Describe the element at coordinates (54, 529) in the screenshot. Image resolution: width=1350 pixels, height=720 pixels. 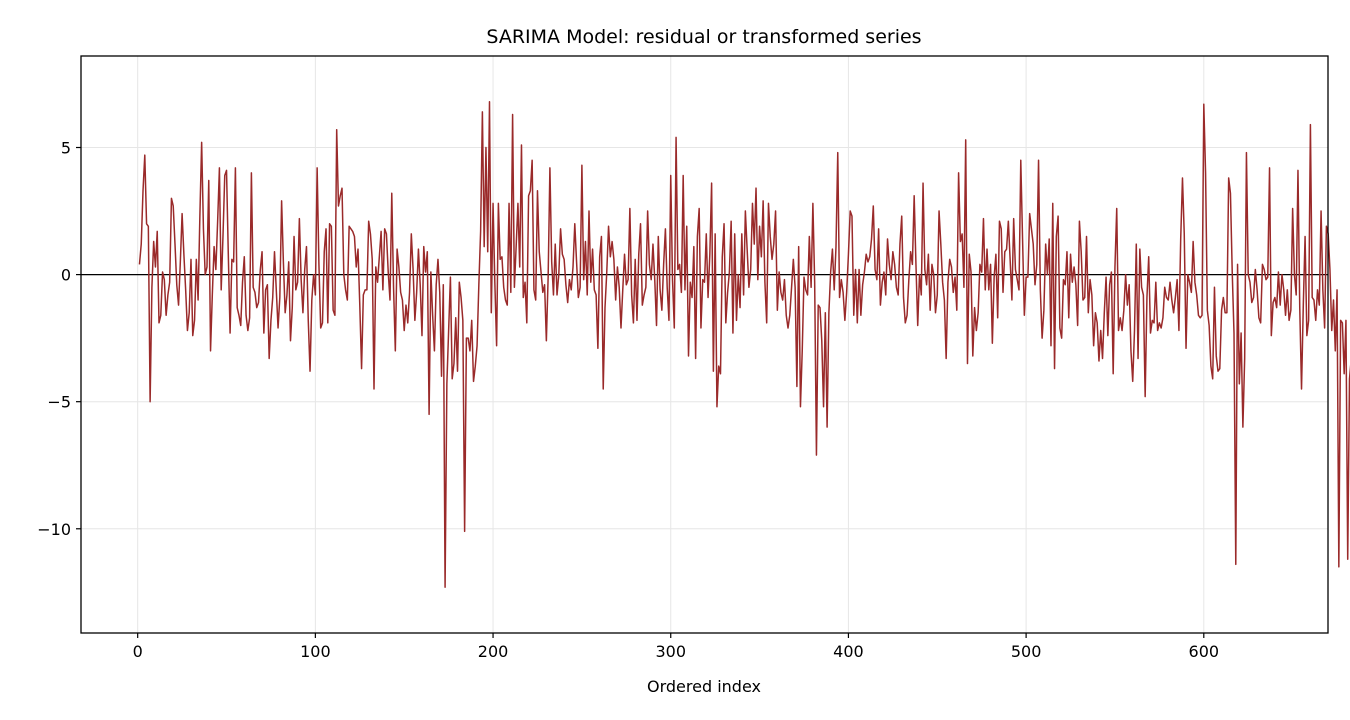
I see `y-tick-label: −10` at that location.